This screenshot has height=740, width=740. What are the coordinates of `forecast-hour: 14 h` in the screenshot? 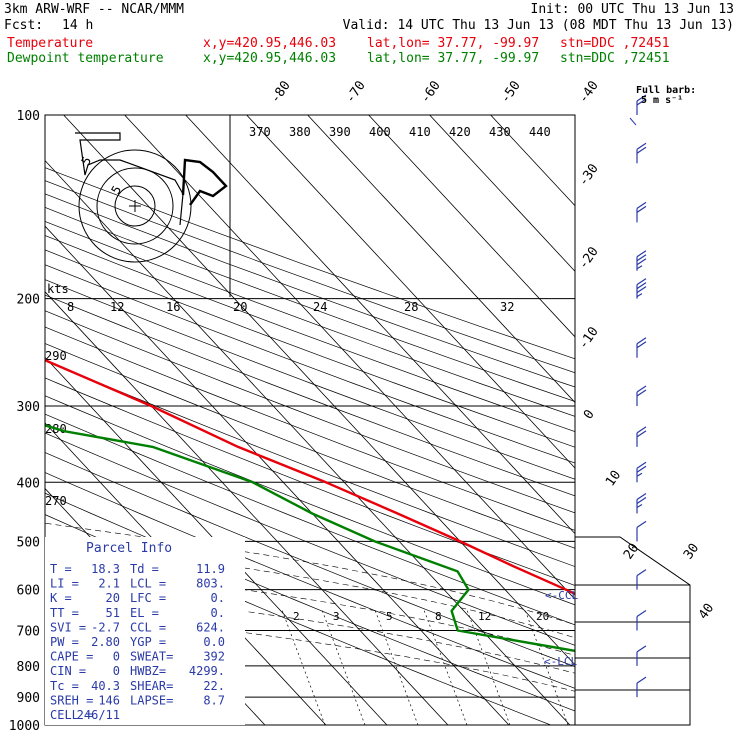 It's located at (78, 25).